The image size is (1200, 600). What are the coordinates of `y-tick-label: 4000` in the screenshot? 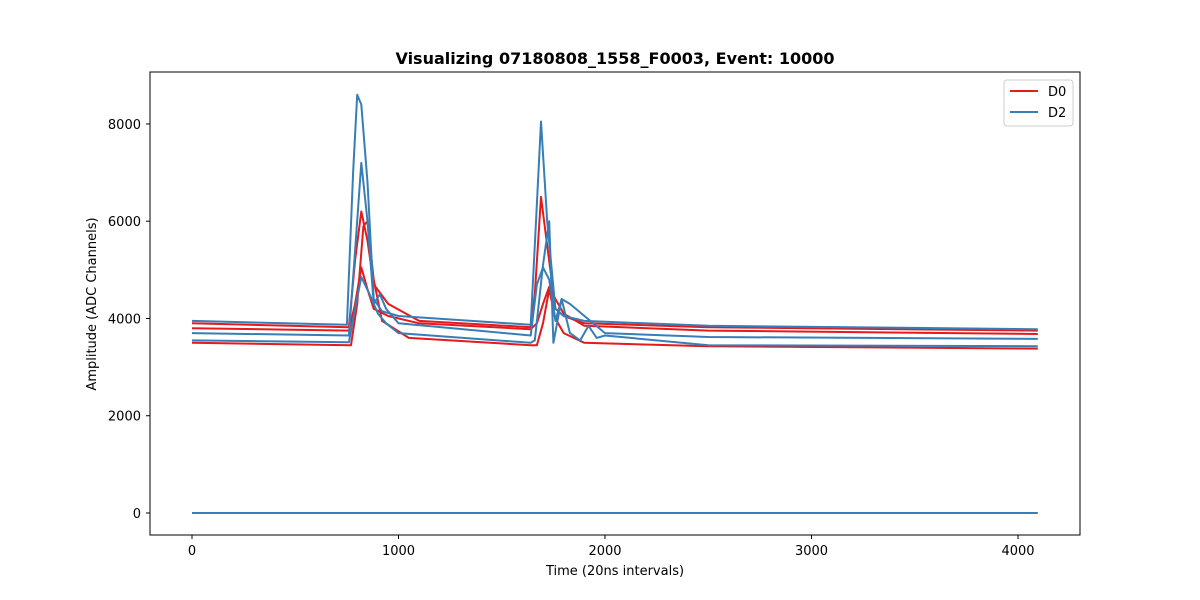 It's located at (124, 319).